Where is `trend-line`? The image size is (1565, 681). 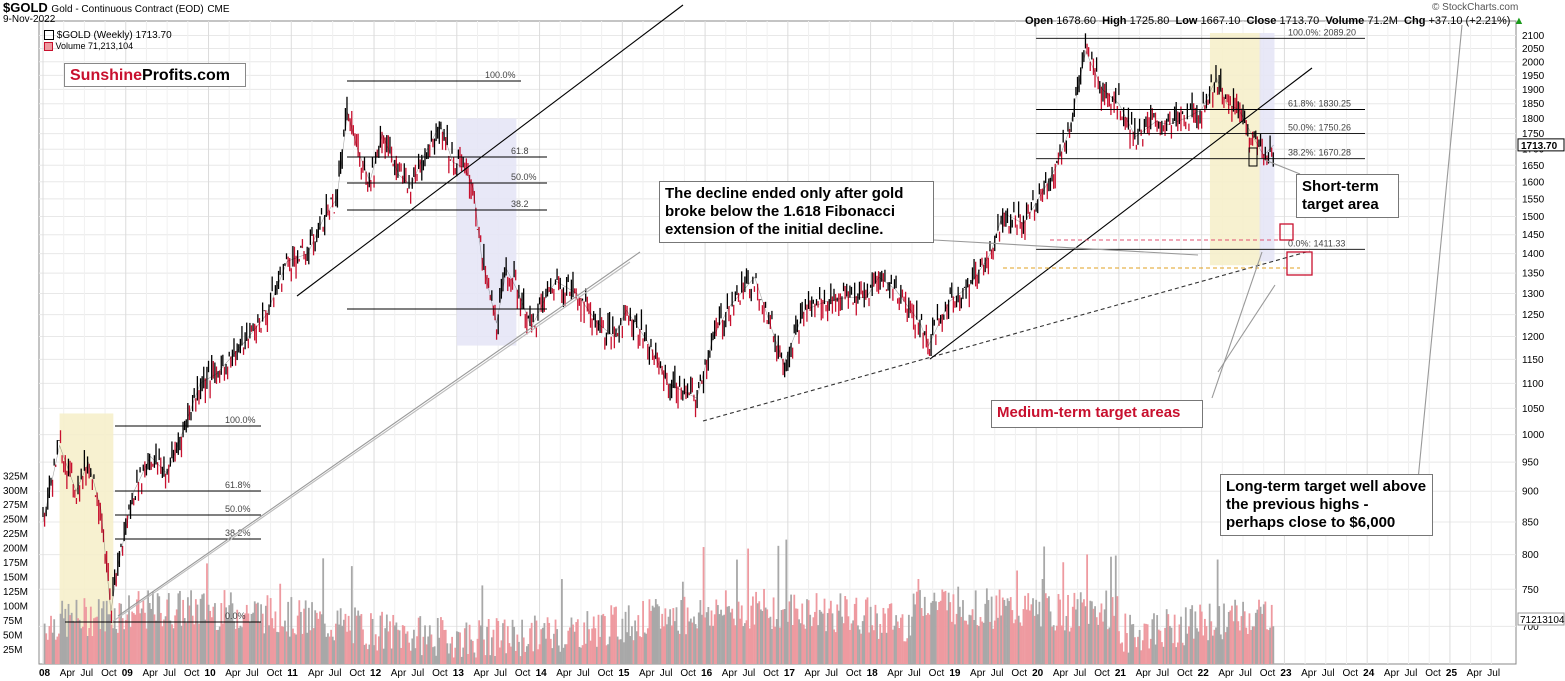 trend-line is located at coordinates (1066, 247).